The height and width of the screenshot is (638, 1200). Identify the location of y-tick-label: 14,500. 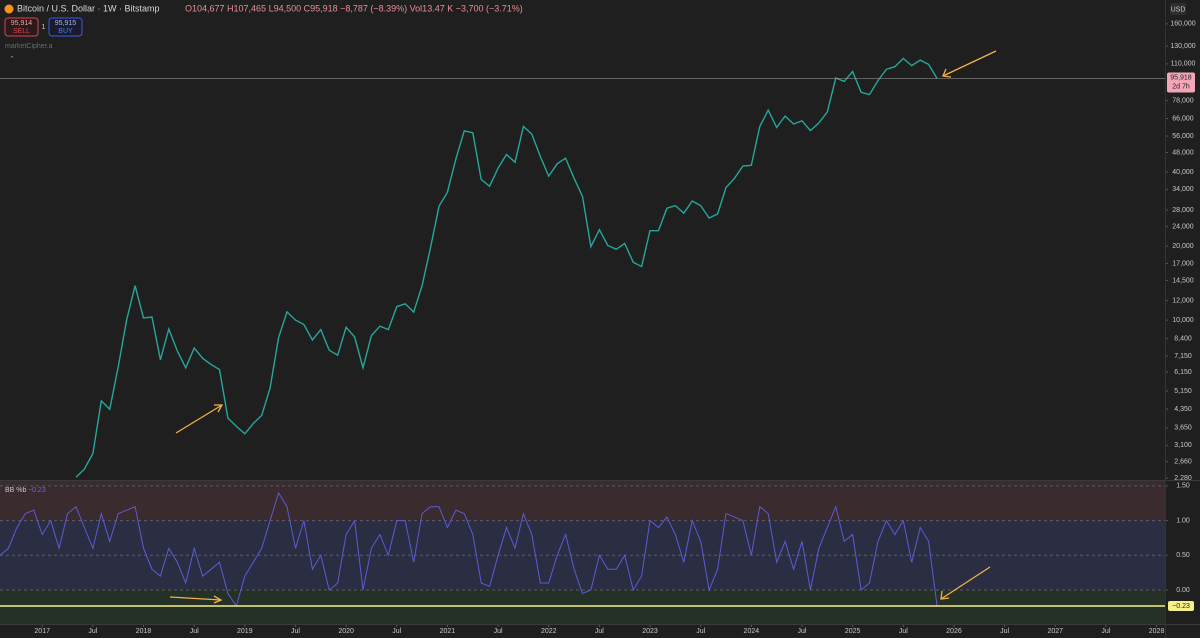
(1183, 280).